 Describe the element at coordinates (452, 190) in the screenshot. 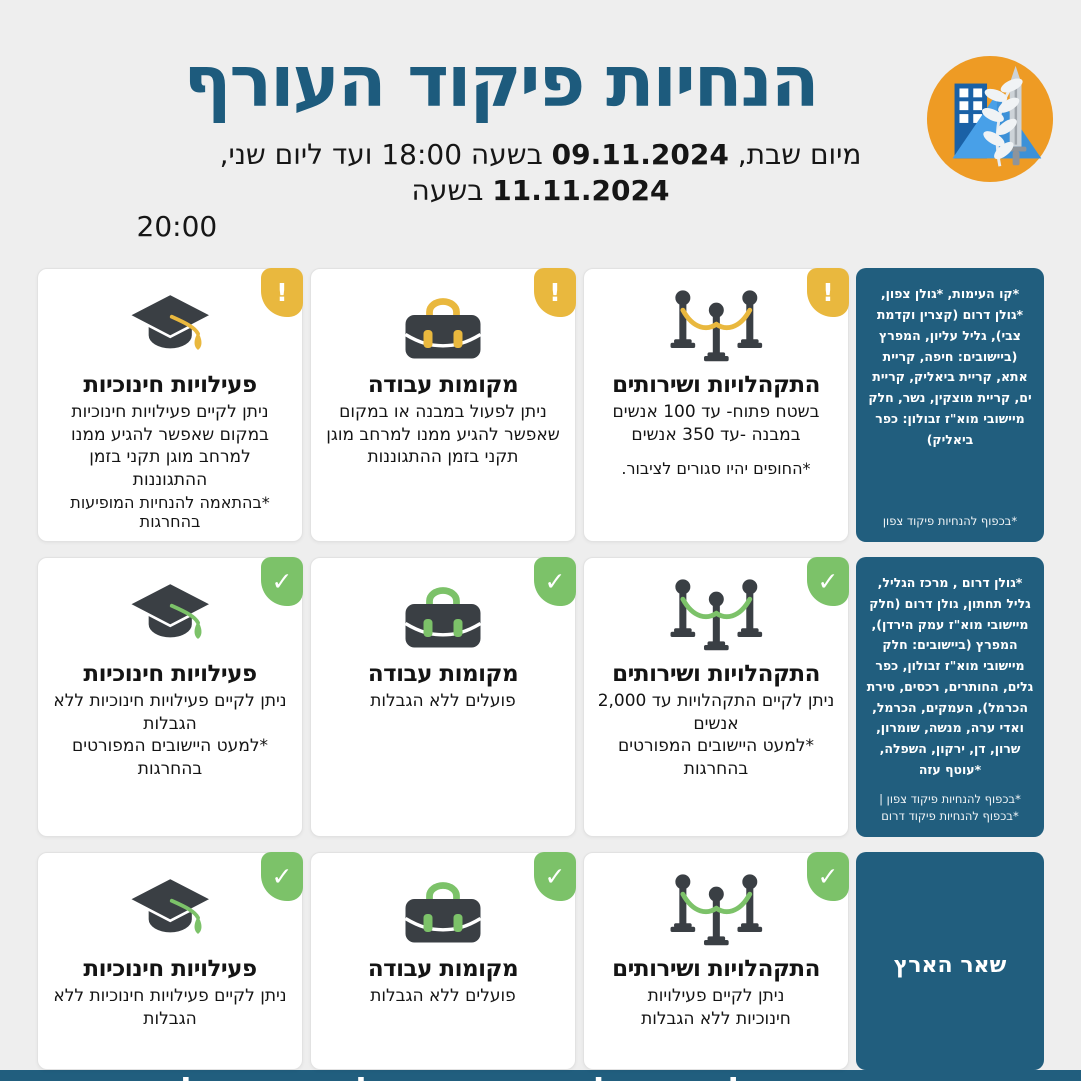

I see `subtitle-text: בשעה` at that location.